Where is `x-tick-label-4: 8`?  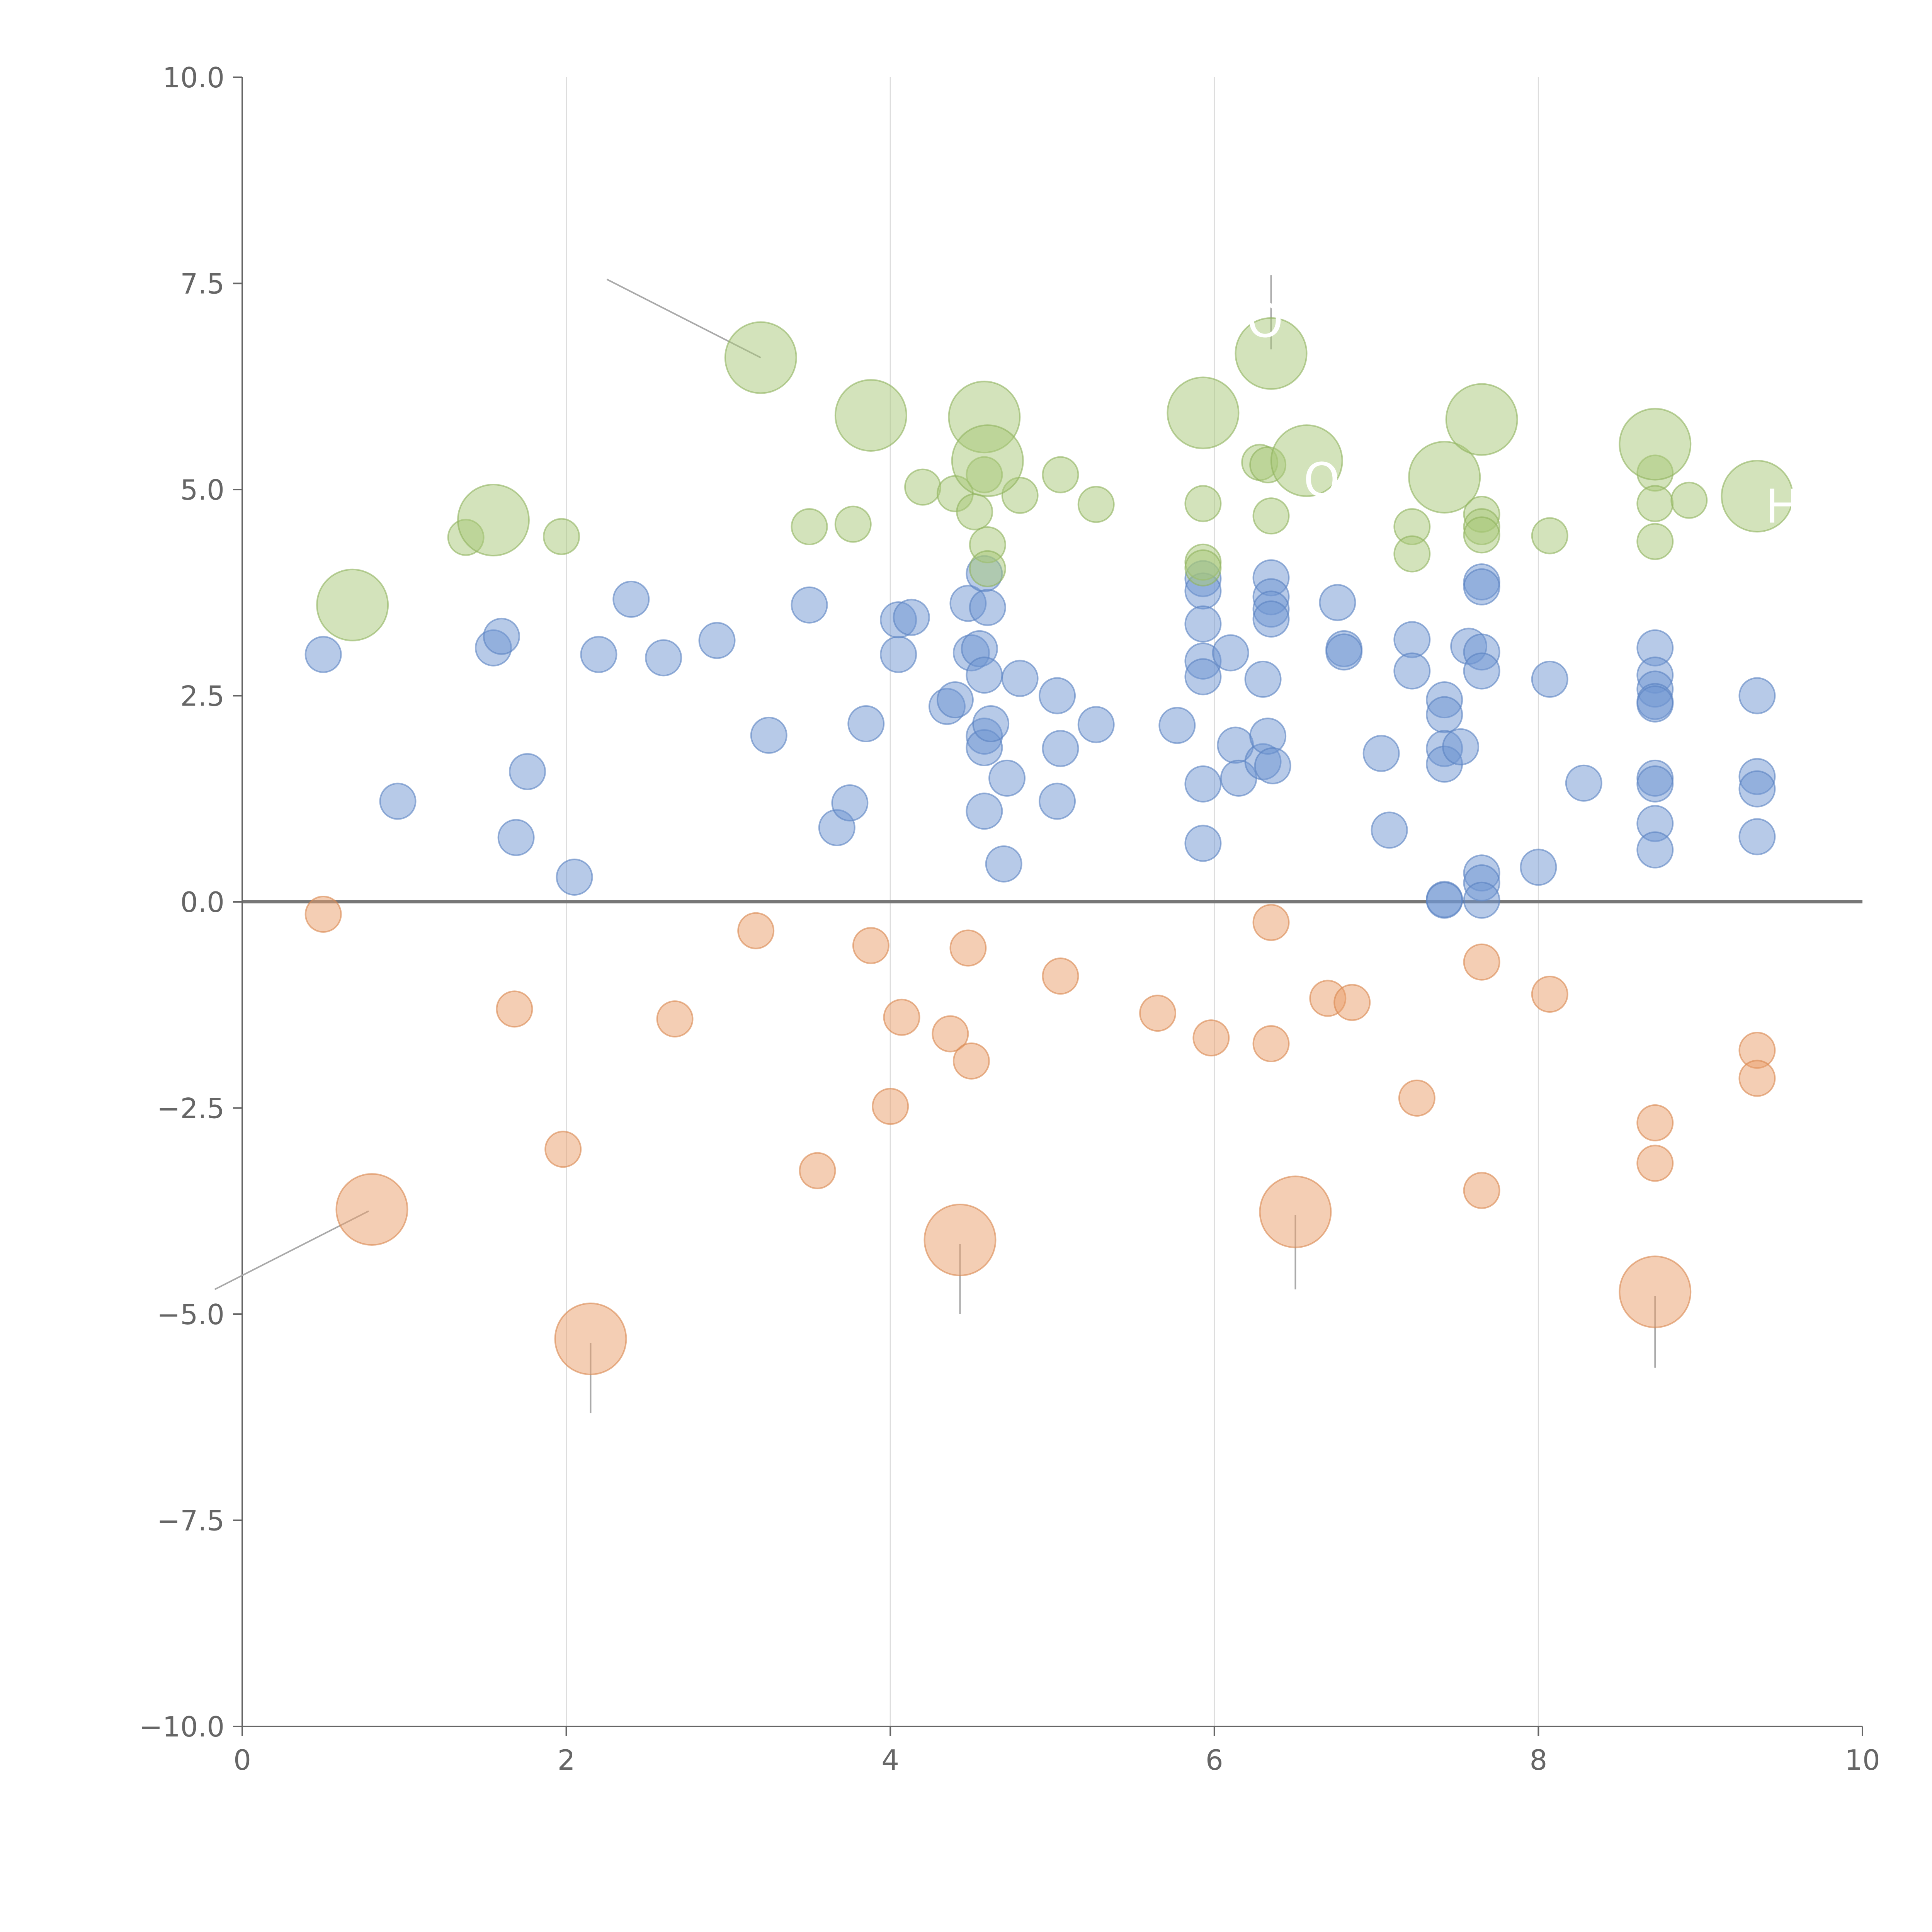 x-tick-label-4: 8 is located at coordinates (1538, 1760).